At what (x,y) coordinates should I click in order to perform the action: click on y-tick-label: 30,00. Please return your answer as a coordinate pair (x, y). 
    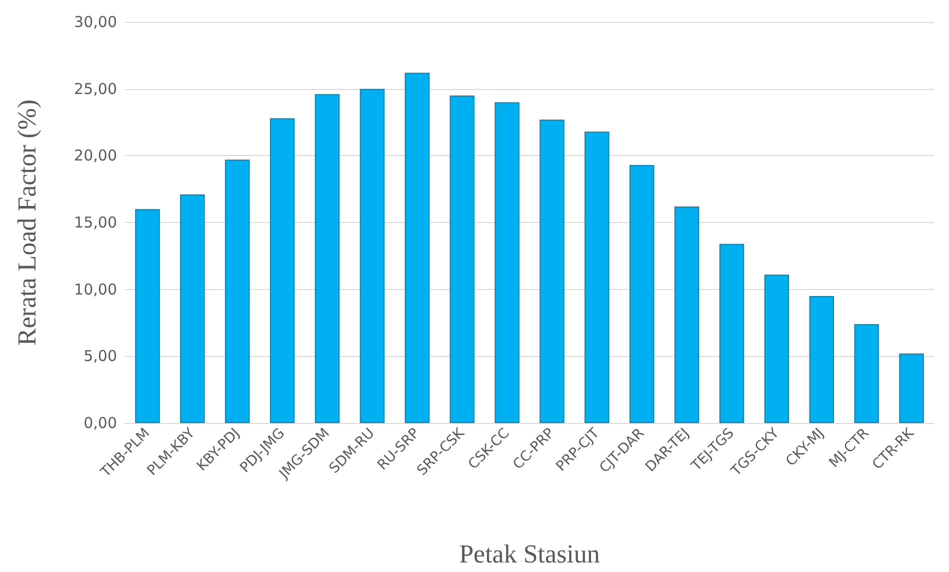
    Looking at the image, I should click on (95, 22).